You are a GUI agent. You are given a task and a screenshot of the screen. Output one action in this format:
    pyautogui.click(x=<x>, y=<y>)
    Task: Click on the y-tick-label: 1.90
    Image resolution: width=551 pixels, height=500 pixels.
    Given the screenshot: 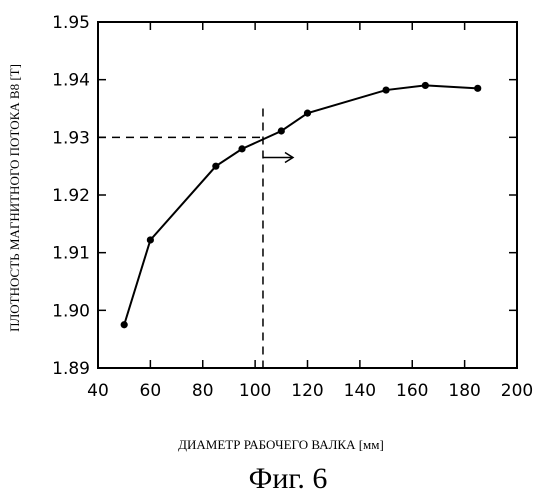 What is the action you would take?
    pyautogui.click(x=71, y=311)
    